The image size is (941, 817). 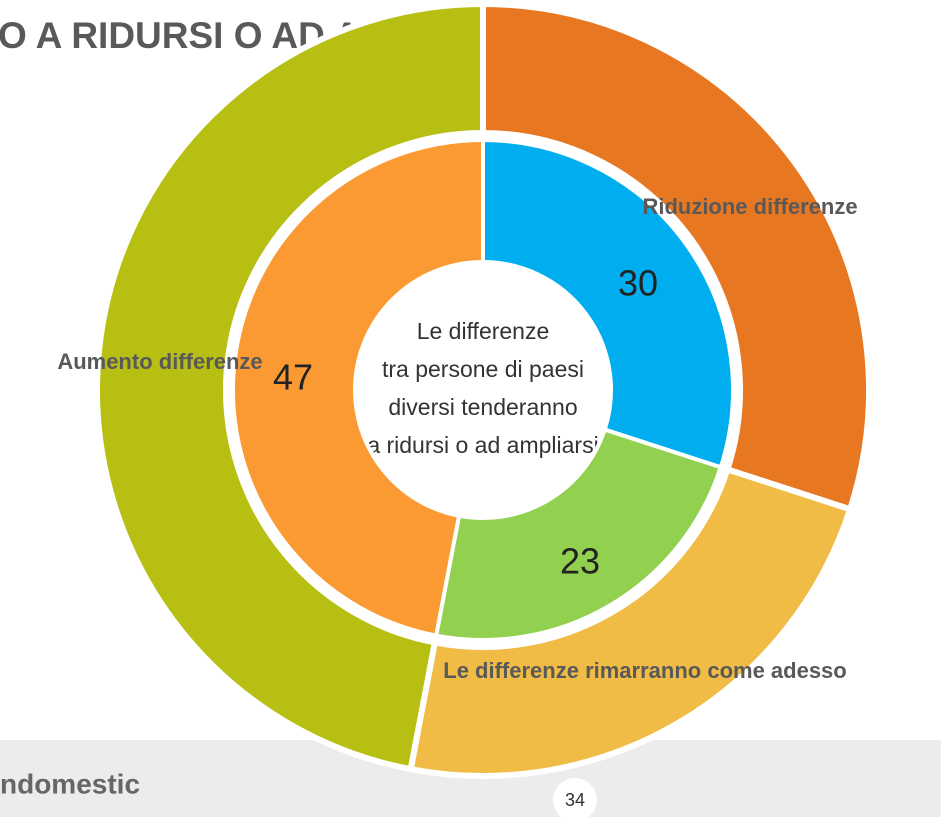 What do you see at coordinates (293, 377) in the screenshot?
I see `value-label: 47` at bounding box center [293, 377].